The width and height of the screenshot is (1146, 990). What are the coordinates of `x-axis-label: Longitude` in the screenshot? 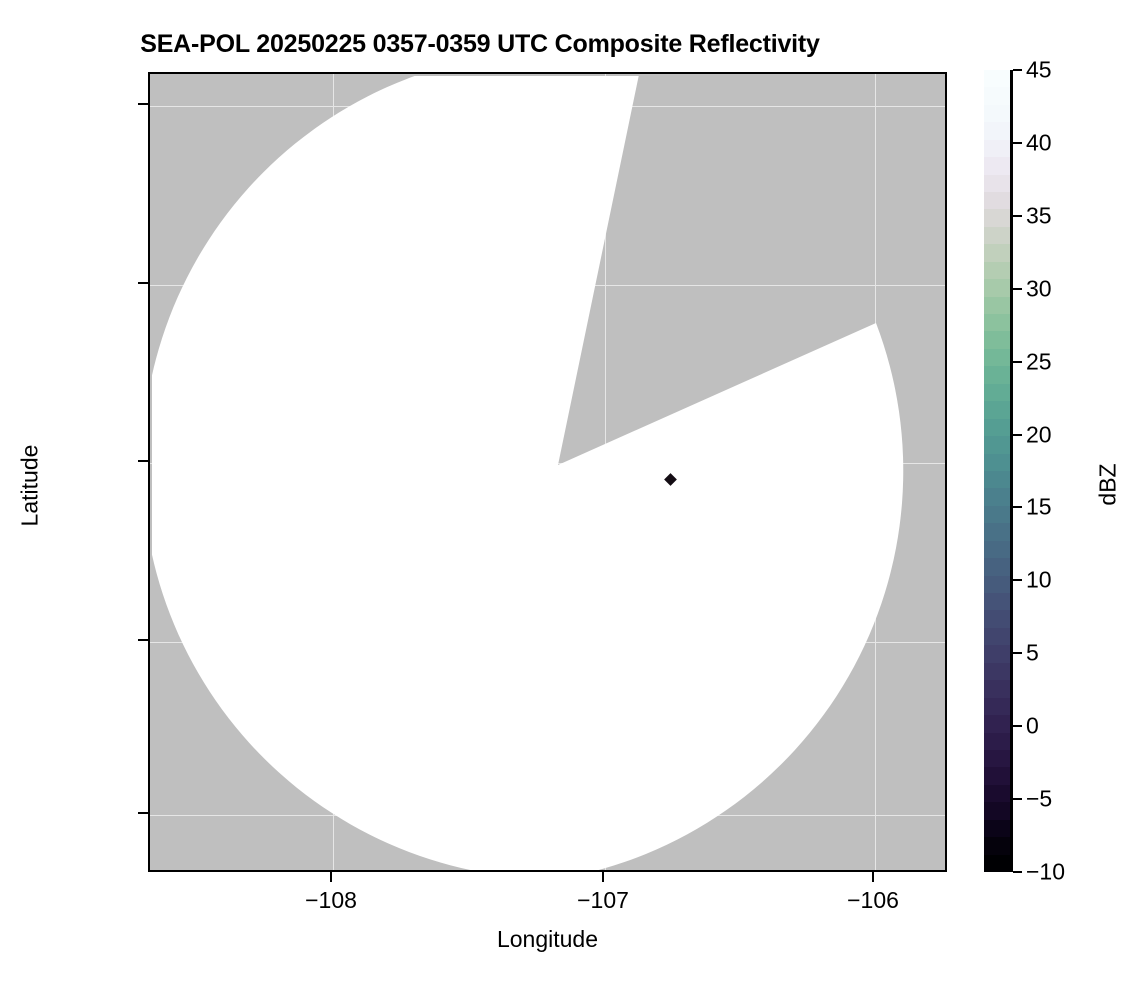 It's located at (547, 939).